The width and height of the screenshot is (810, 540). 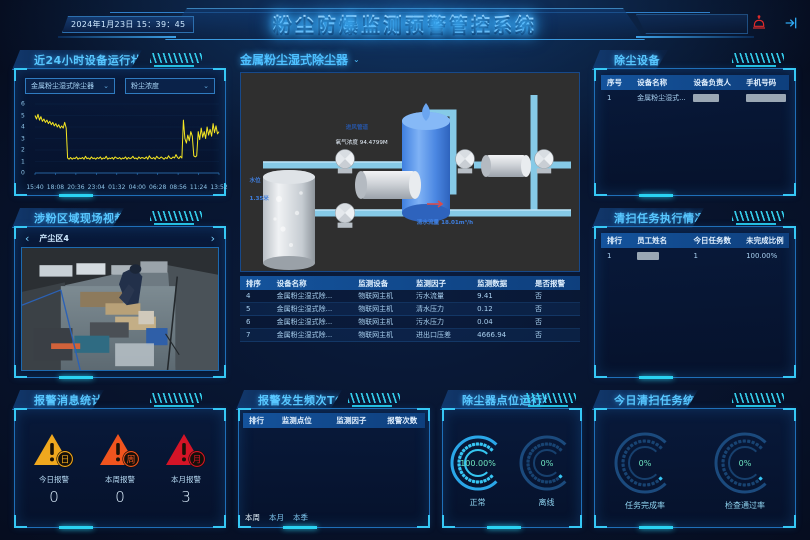 I want to click on alarm-card-list: 日 今日报警 0 周 本周报警 0 月 本月报警, so click(x=120, y=468).